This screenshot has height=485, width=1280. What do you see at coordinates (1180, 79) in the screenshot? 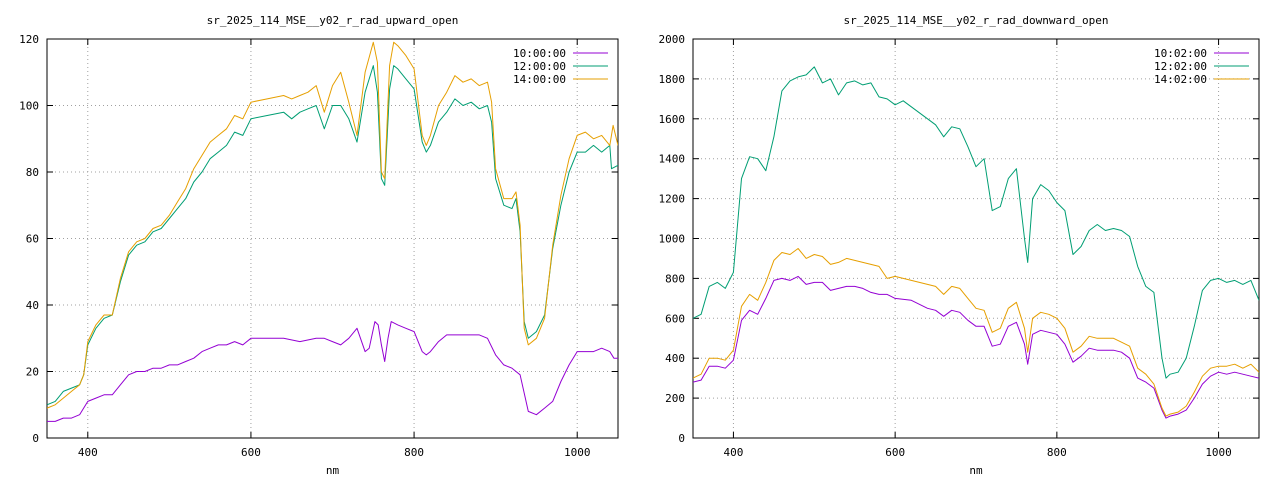
I see `legend-label: 14:02:00` at bounding box center [1180, 79].